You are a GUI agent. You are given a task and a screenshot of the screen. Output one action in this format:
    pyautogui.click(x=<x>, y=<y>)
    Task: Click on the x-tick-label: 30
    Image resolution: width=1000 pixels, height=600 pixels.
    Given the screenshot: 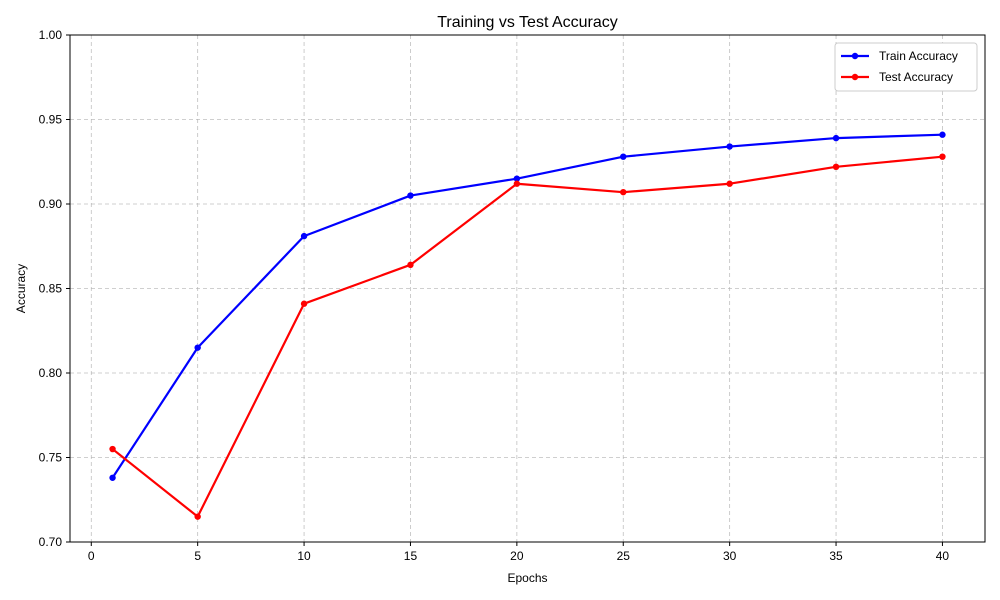 What is the action you would take?
    pyautogui.click(x=730, y=556)
    